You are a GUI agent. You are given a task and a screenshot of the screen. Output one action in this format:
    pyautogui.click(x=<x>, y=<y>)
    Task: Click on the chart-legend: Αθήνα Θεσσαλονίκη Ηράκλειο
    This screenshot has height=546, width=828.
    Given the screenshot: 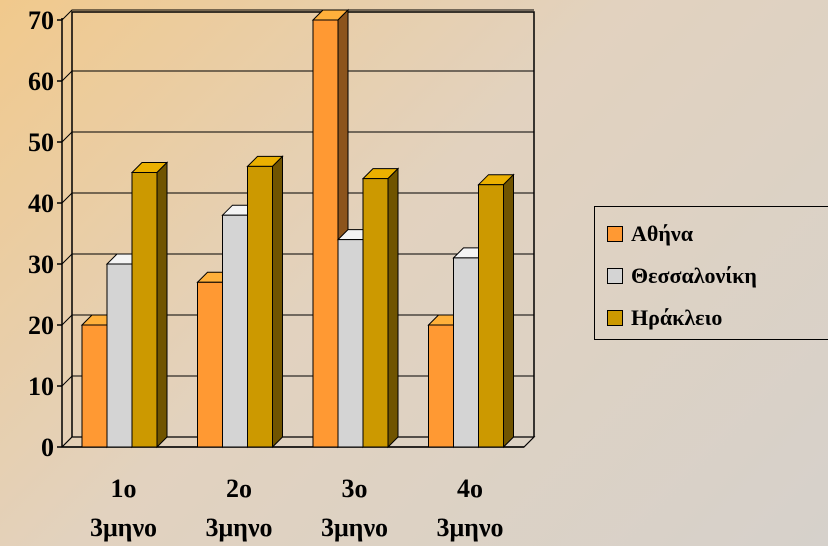 What is the action you would take?
    pyautogui.click(x=711, y=273)
    